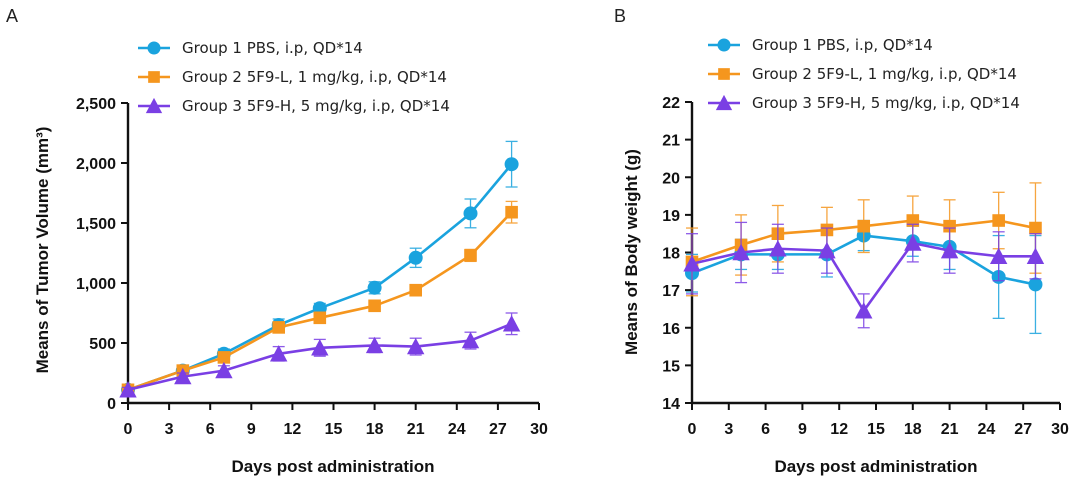  What do you see at coordinates (671, 103) in the screenshot?
I see `y-tick-label: 22` at bounding box center [671, 103].